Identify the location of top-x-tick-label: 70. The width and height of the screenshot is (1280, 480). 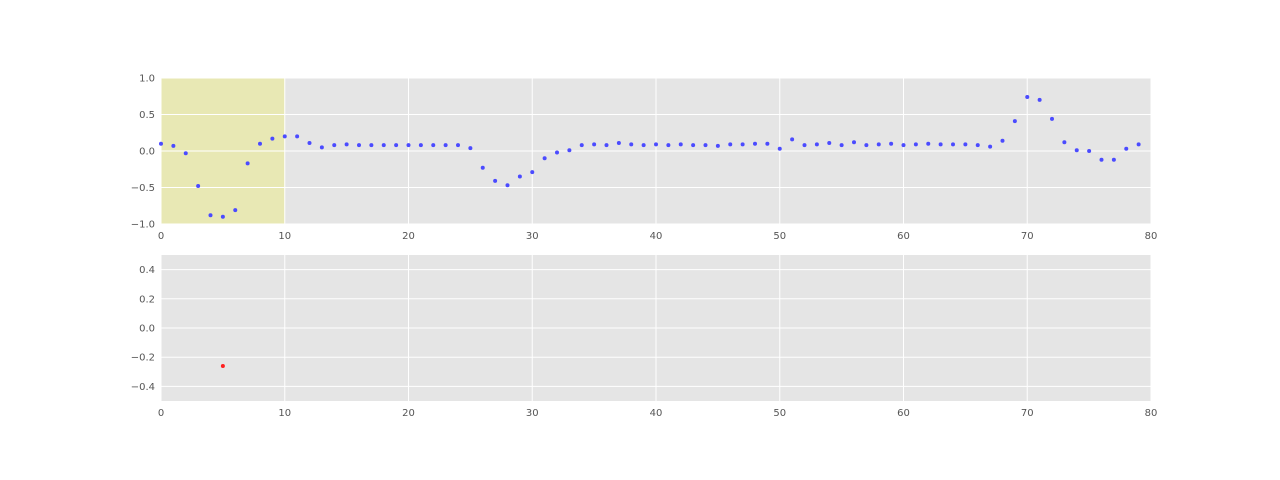
(1027, 236).